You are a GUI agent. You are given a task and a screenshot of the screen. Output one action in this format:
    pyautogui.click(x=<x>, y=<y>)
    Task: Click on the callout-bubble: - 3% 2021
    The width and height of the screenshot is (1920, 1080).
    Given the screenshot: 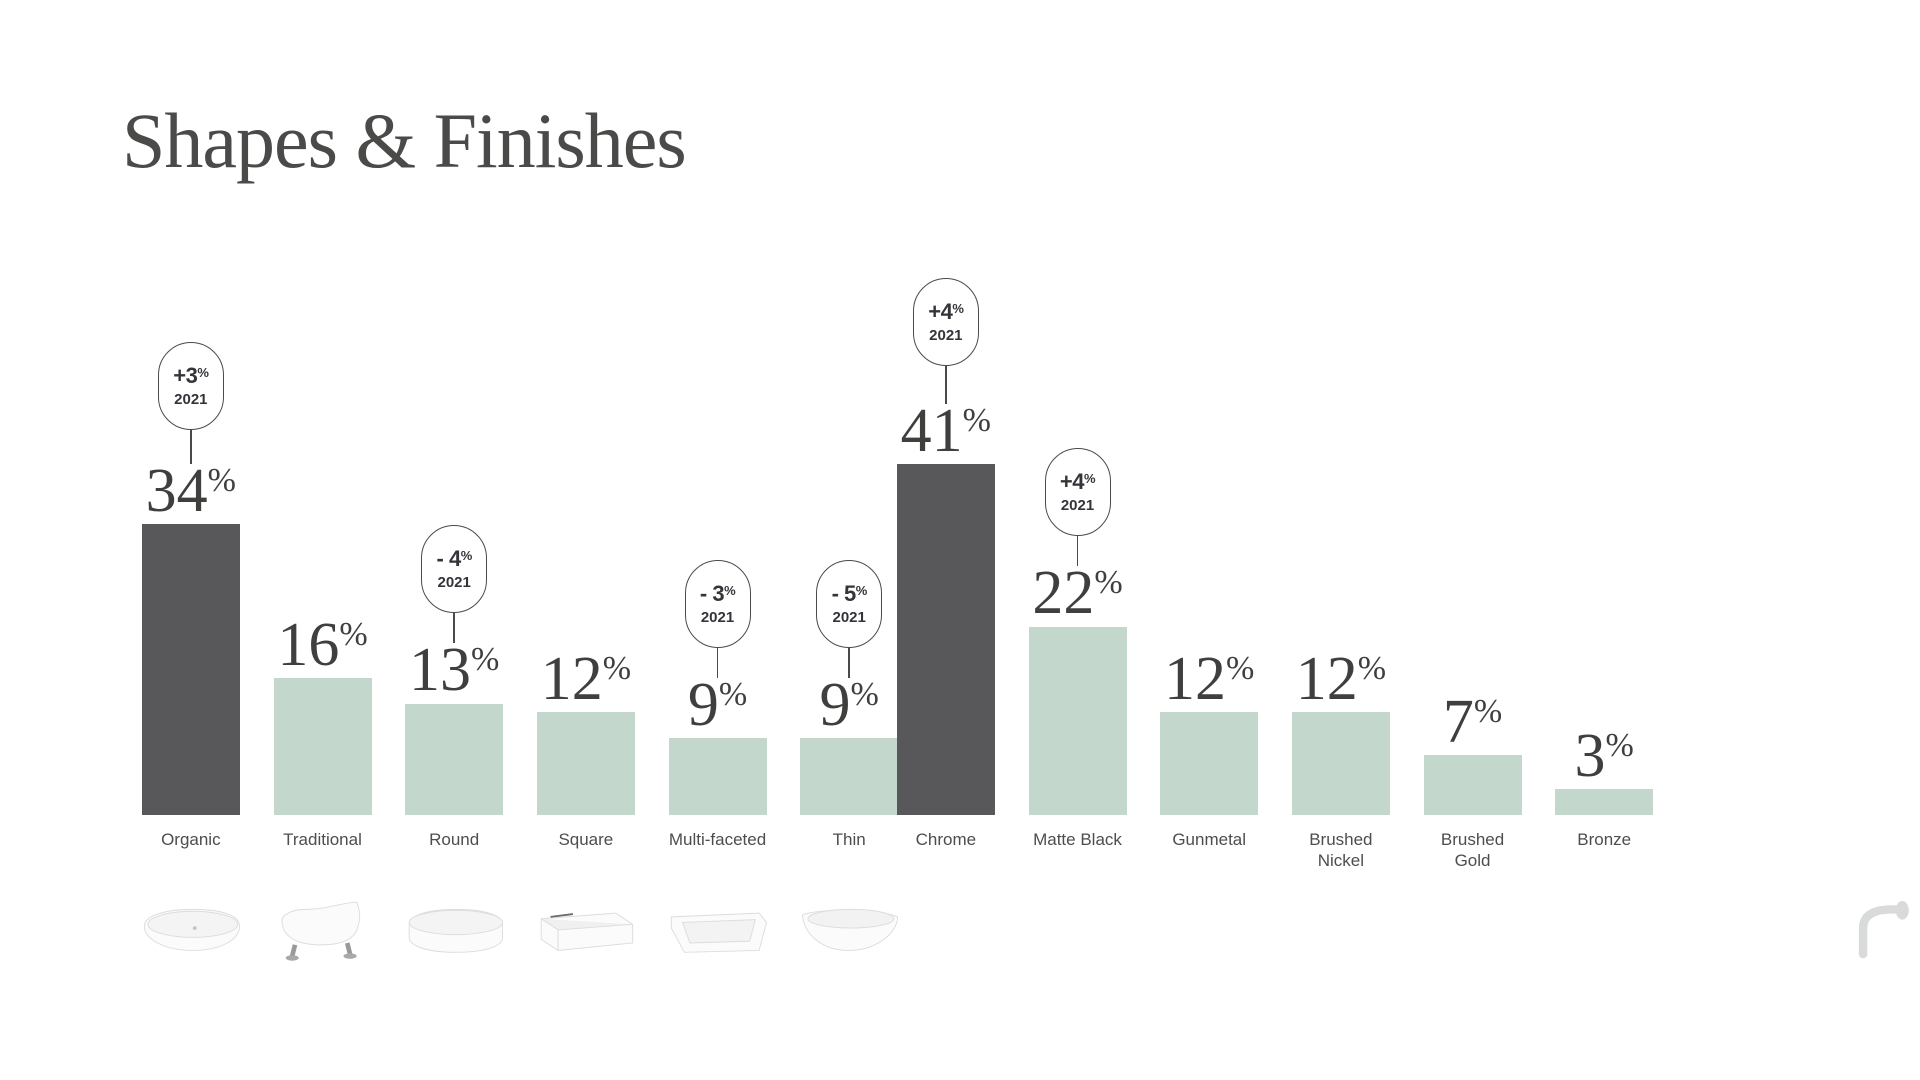 What is the action you would take?
    pyautogui.click(x=717, y=603)
    